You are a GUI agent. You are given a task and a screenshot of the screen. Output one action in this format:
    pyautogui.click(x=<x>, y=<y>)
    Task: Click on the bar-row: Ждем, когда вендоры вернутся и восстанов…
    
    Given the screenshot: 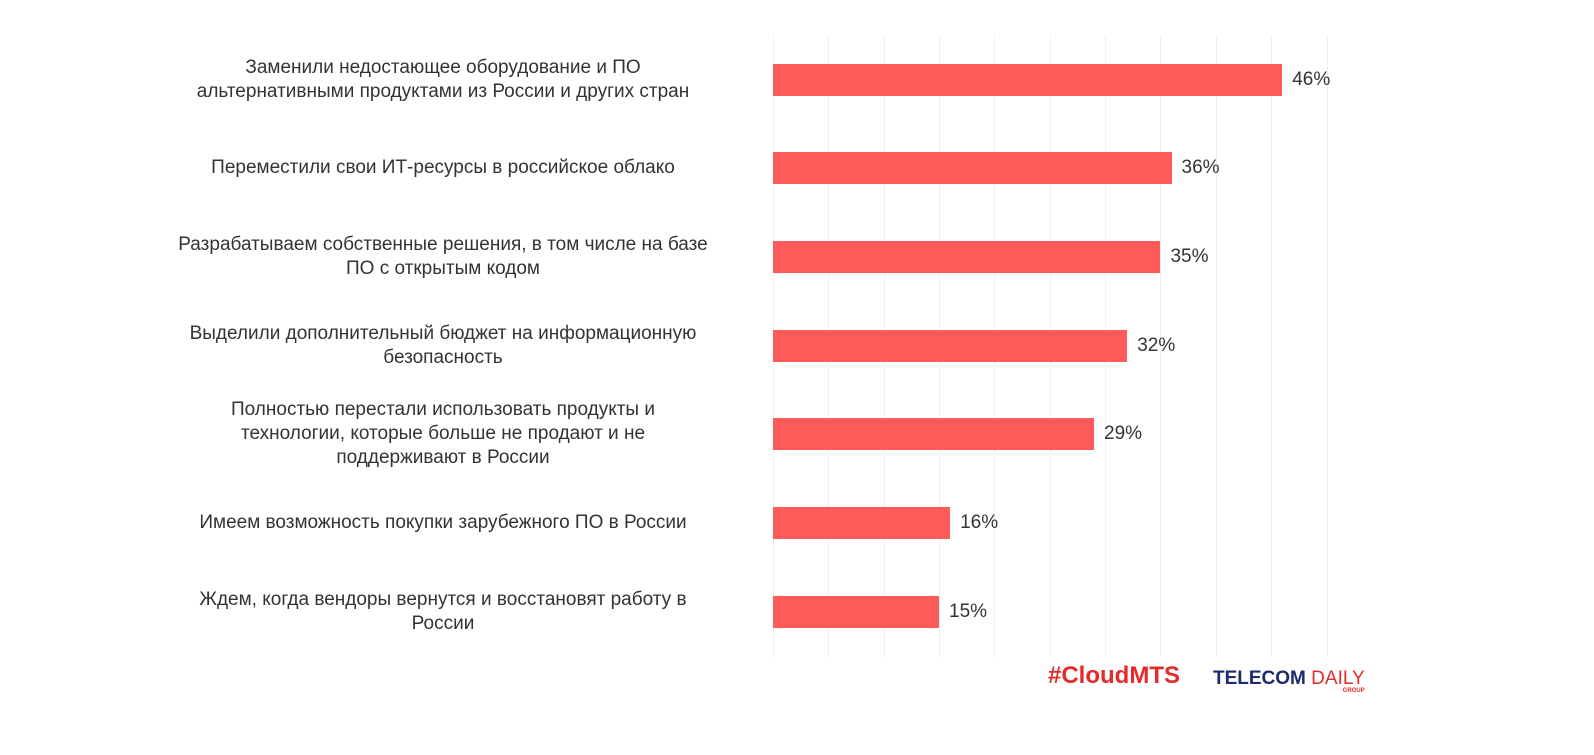 What is the action you would take?
    pyautogui.click(x=797, y=612)
    